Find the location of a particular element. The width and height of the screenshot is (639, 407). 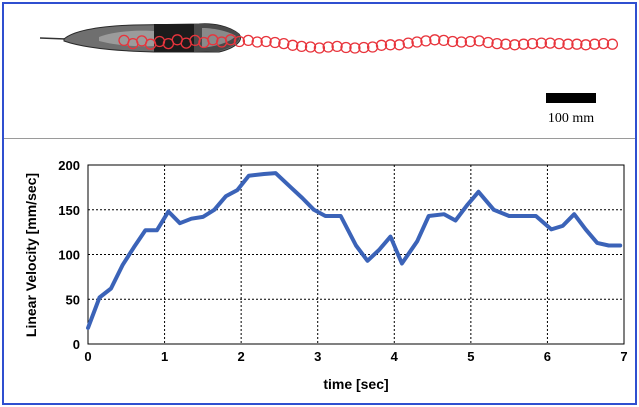

y-tick-label: 50 is located at coordinates (73, 299).